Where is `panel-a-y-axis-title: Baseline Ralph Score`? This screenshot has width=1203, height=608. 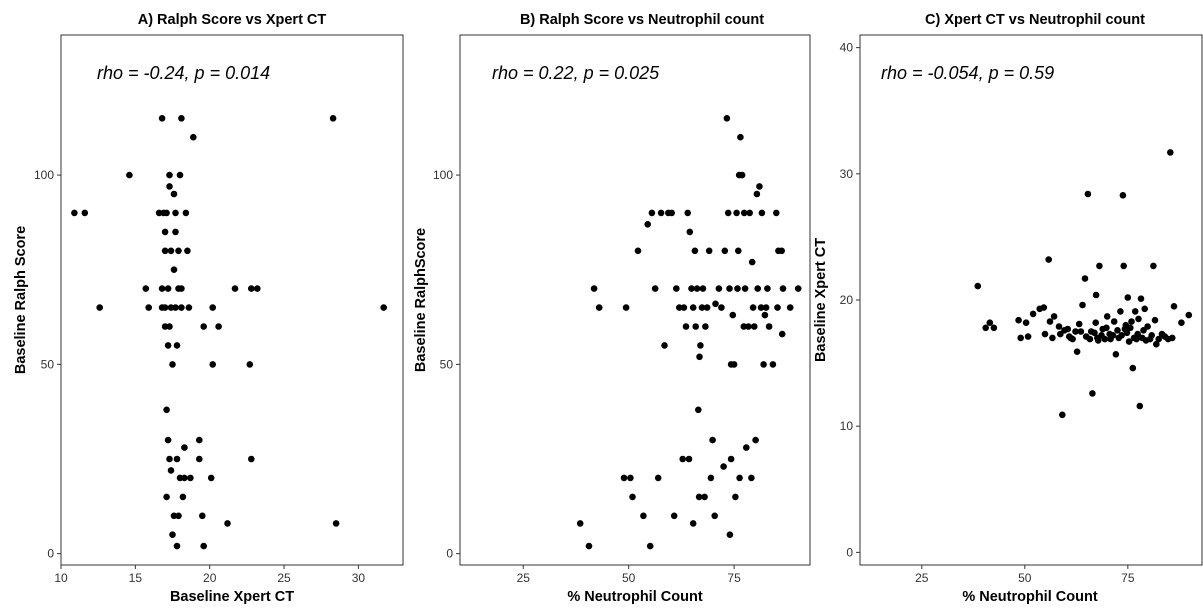 panel-a-y-axis-title: Baseline Ralph Score is located at coordinates (21, 300).